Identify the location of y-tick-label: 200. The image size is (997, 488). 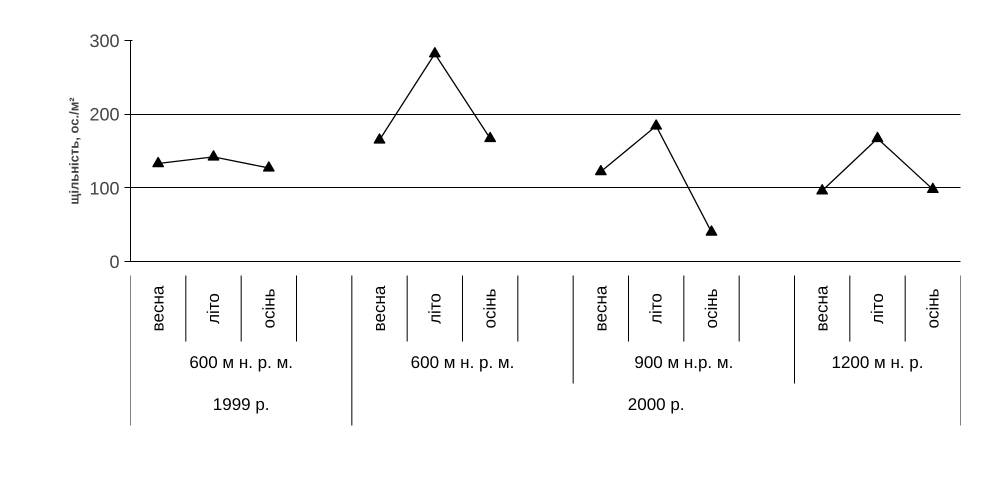
(104, 114).